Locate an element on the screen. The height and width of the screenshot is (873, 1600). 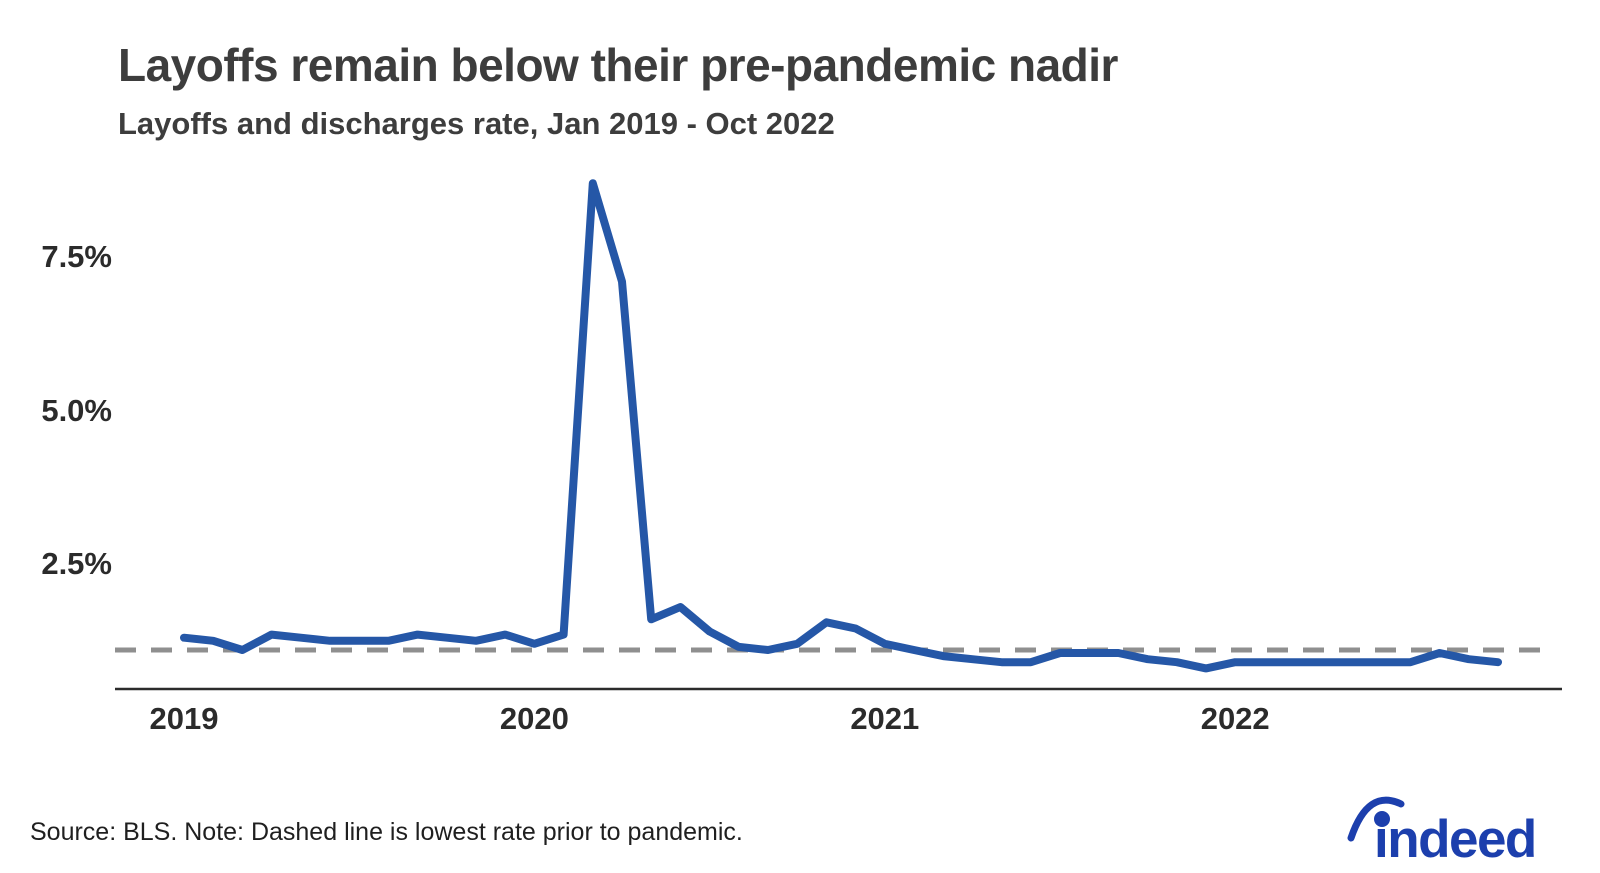
x-axis-tick-2019: 2019 is located at coordinates (184, 718).